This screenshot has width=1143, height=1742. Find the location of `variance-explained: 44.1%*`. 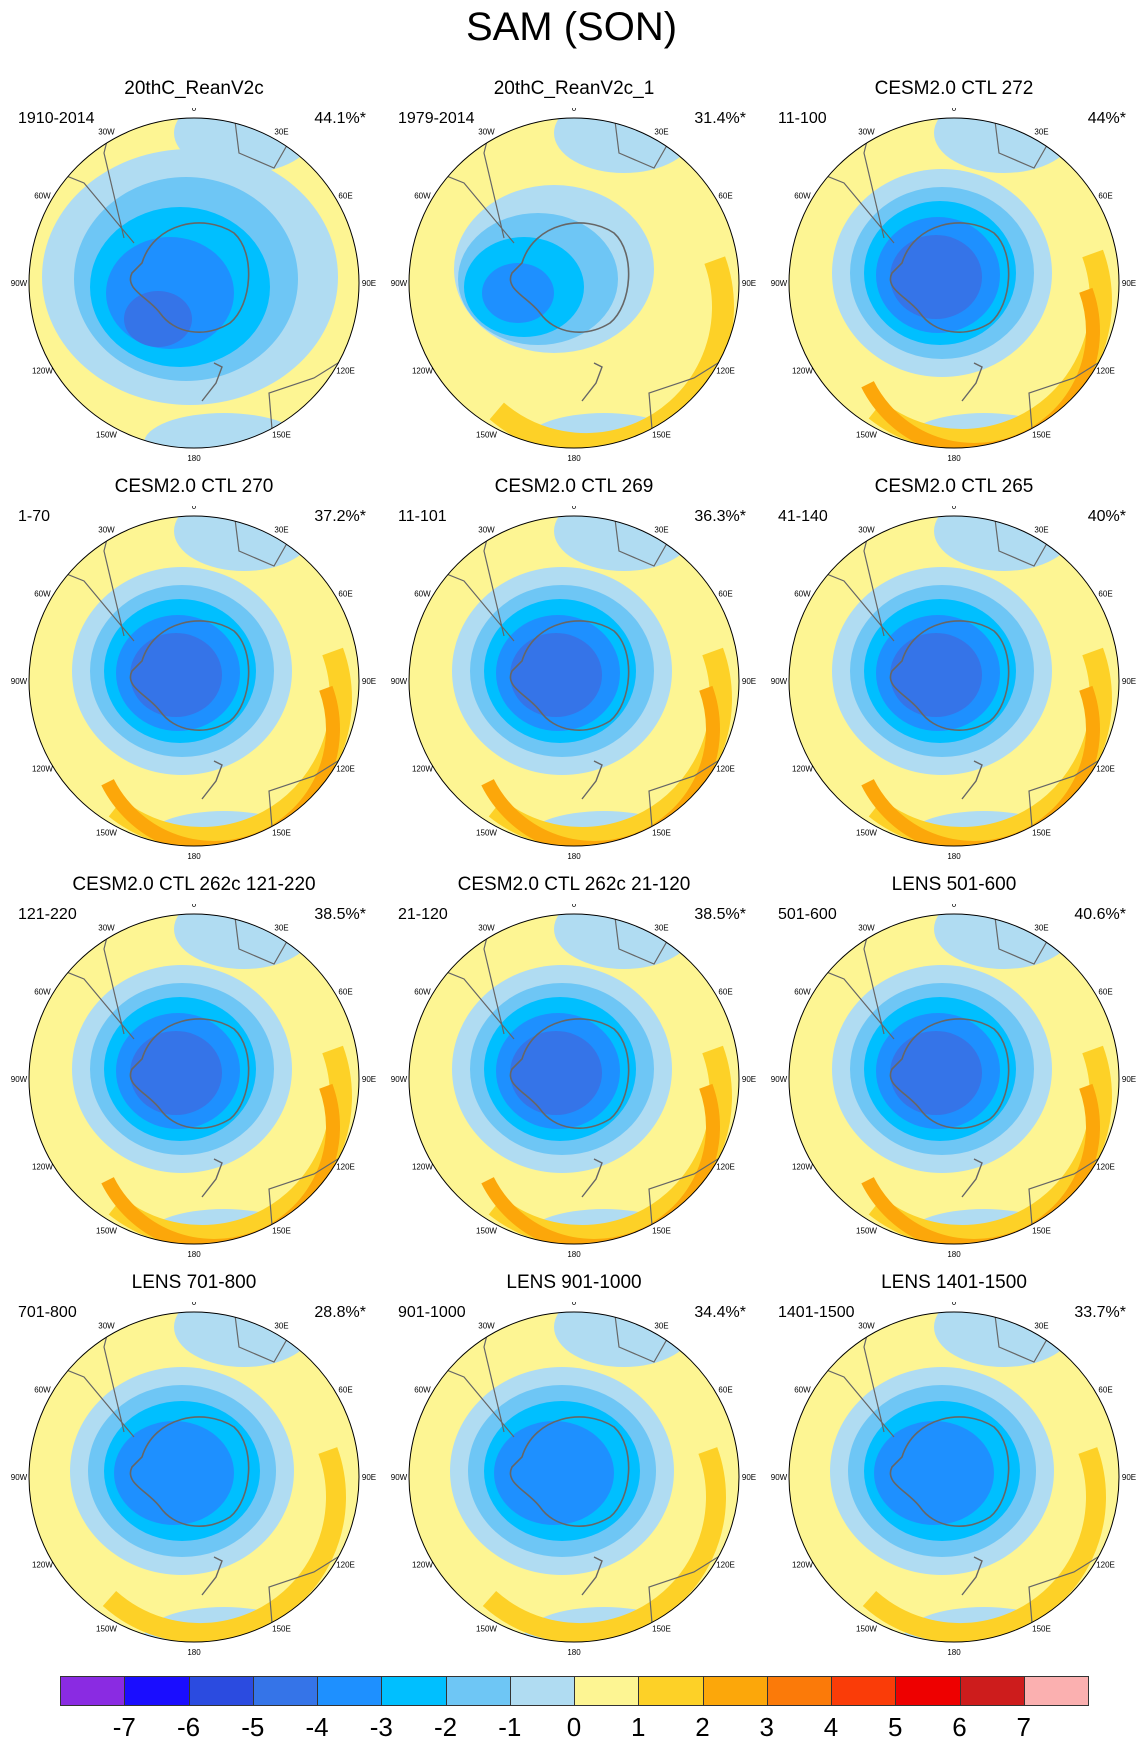

variance-explained: 44.1%* is located at coordinates (340, 118).